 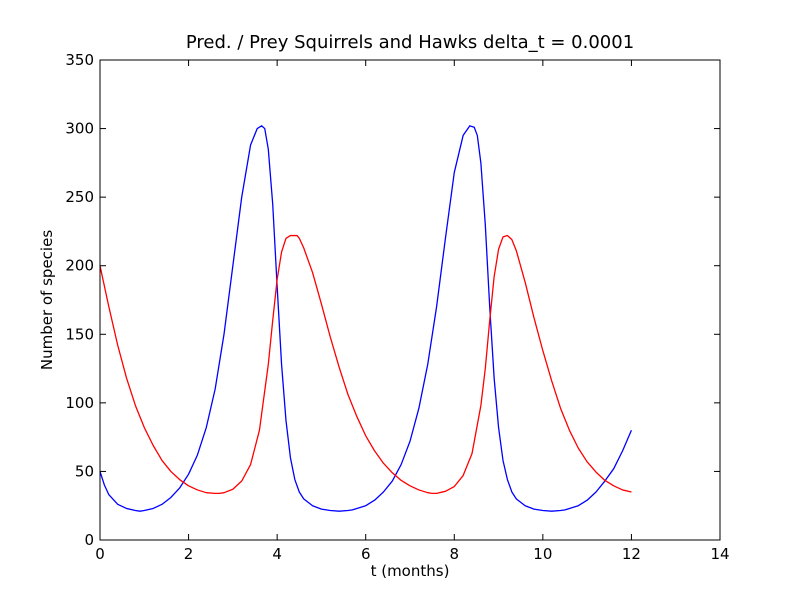 I want to click on y-tick-label: 0, so click(x=89, y=540).